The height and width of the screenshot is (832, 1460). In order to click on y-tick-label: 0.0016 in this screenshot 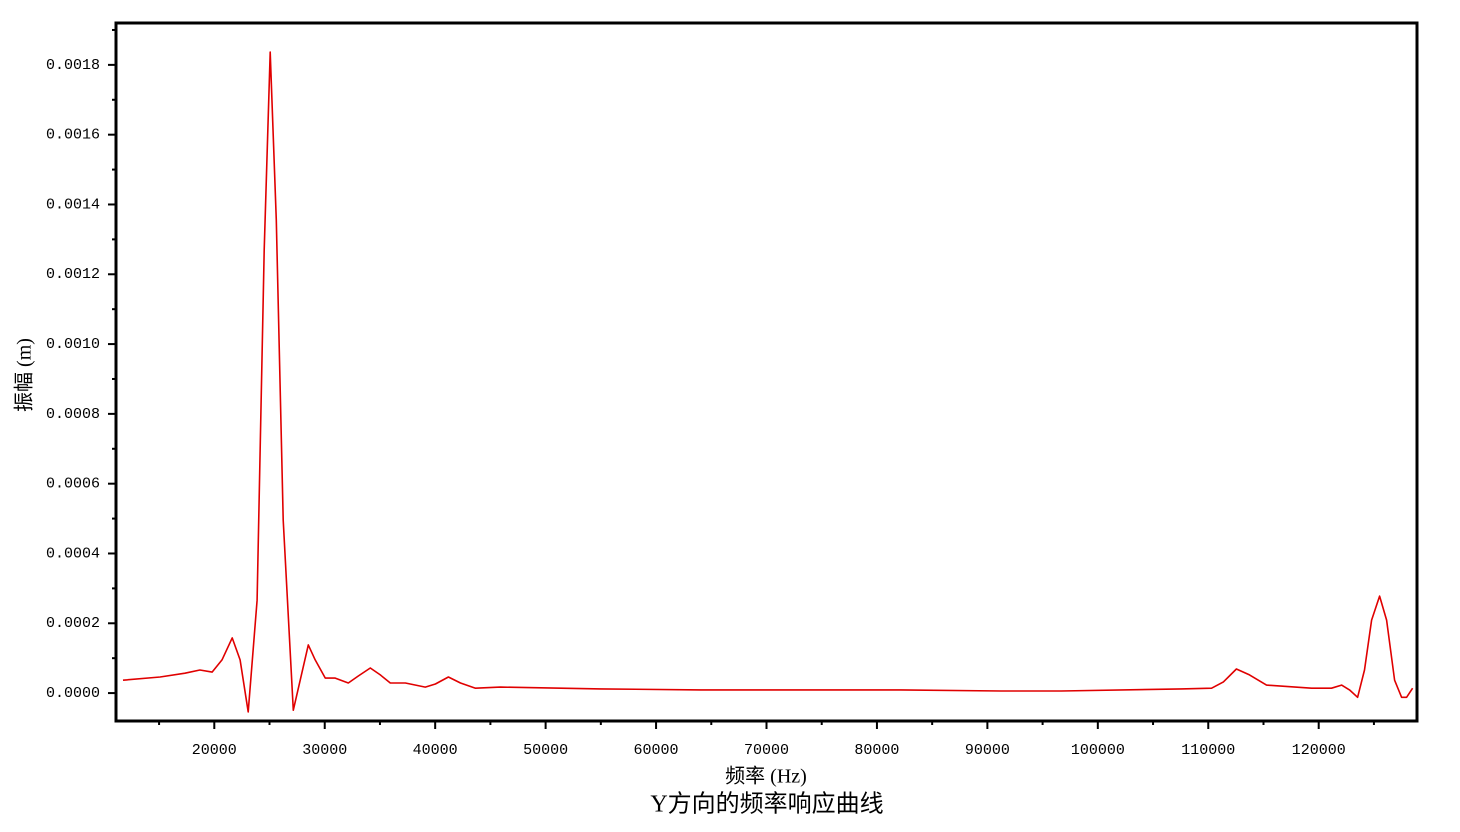, I will do `click(73, 135)`.